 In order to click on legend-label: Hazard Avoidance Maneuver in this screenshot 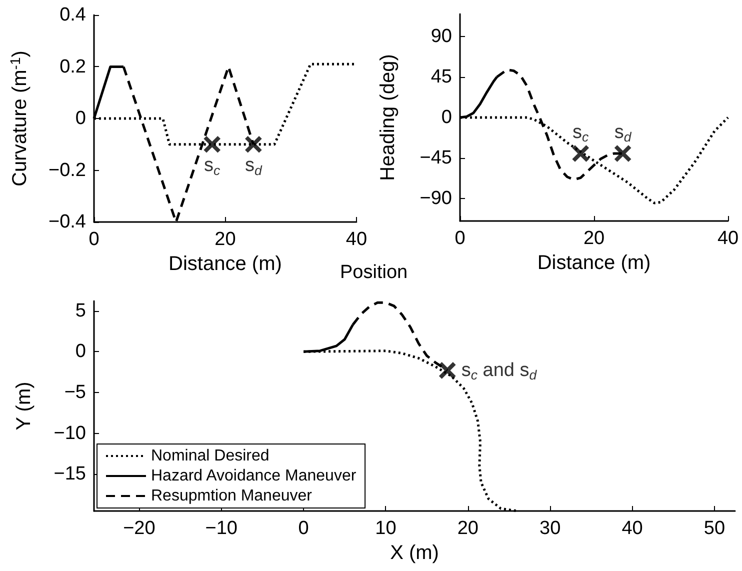, I will do `click(254, 476)`.